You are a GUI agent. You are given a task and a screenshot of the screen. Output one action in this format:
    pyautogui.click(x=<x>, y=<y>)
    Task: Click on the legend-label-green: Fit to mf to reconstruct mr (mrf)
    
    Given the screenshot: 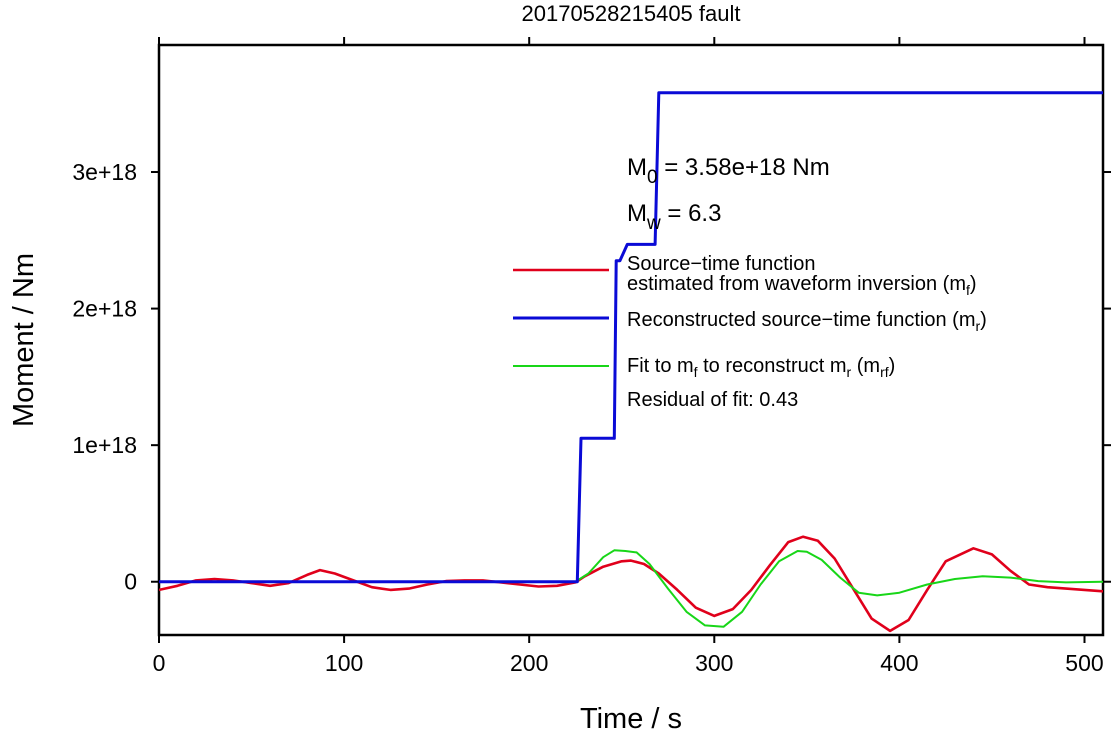 What is the action you would take?
    pyautogui.click(x=761, y=367)
    